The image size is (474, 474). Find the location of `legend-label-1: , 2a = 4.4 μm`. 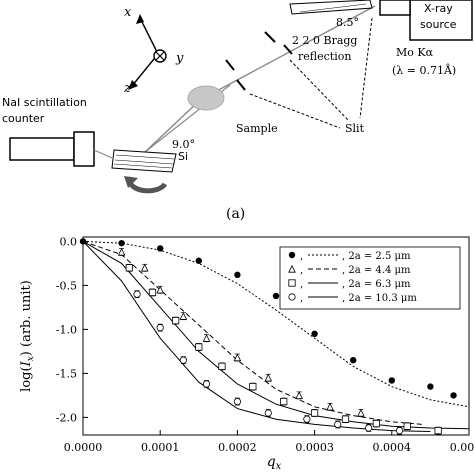

legend-label-1: , 2a = 4.4 μm is located at coordinates (376, 270).